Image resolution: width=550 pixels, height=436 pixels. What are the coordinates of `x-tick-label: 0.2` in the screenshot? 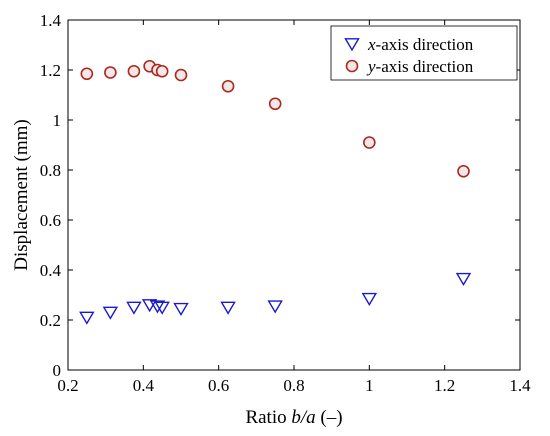 It's located at (67, 385).